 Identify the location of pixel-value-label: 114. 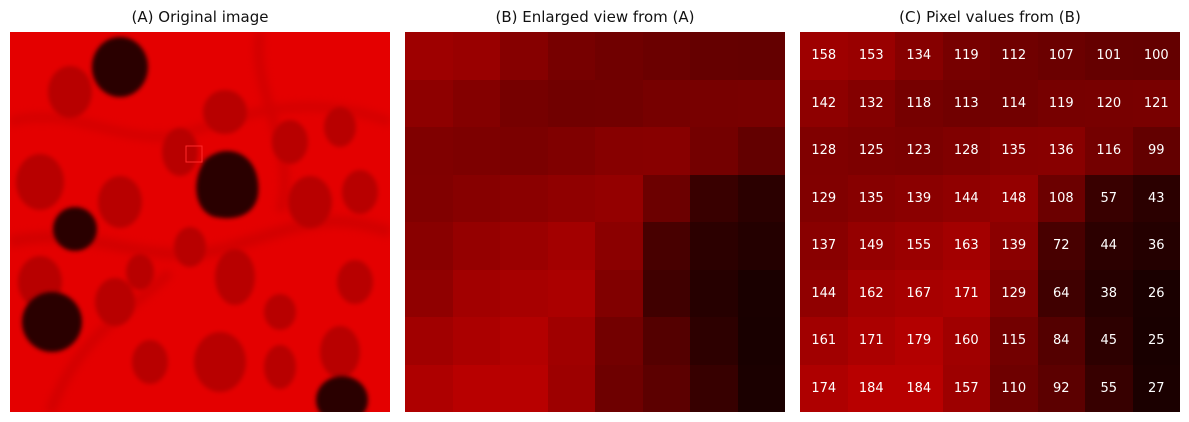
(1014, 103).